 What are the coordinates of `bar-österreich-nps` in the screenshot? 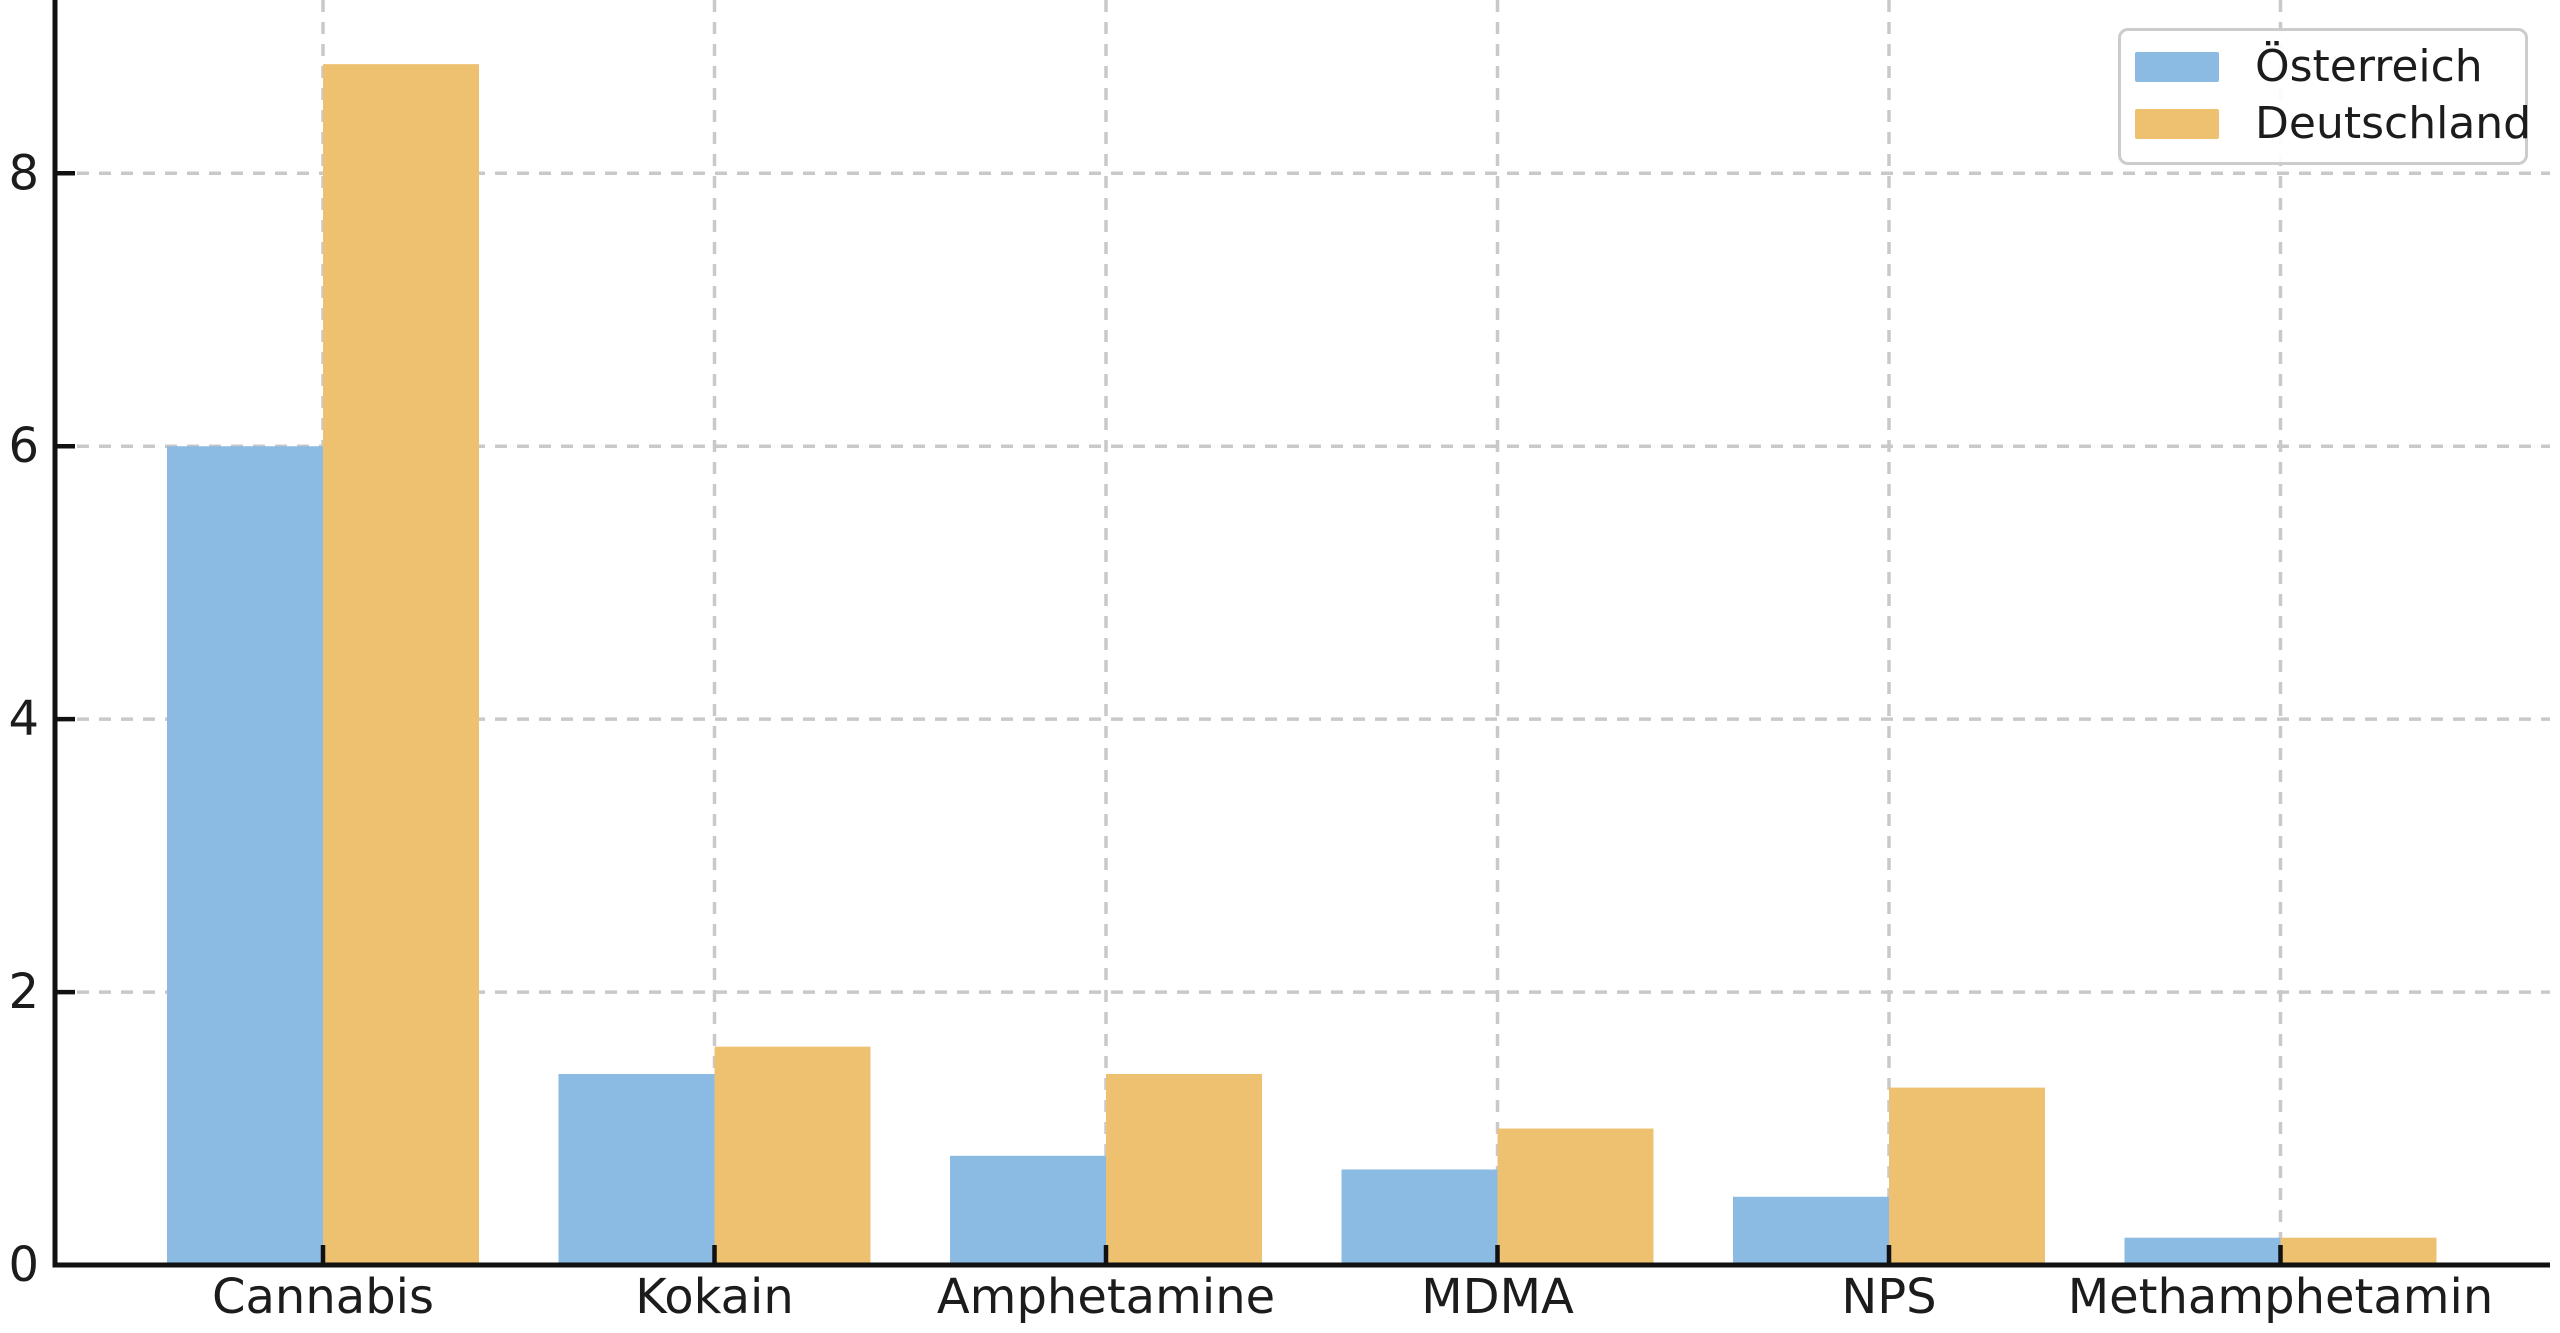 It's located at (1811, 1230).